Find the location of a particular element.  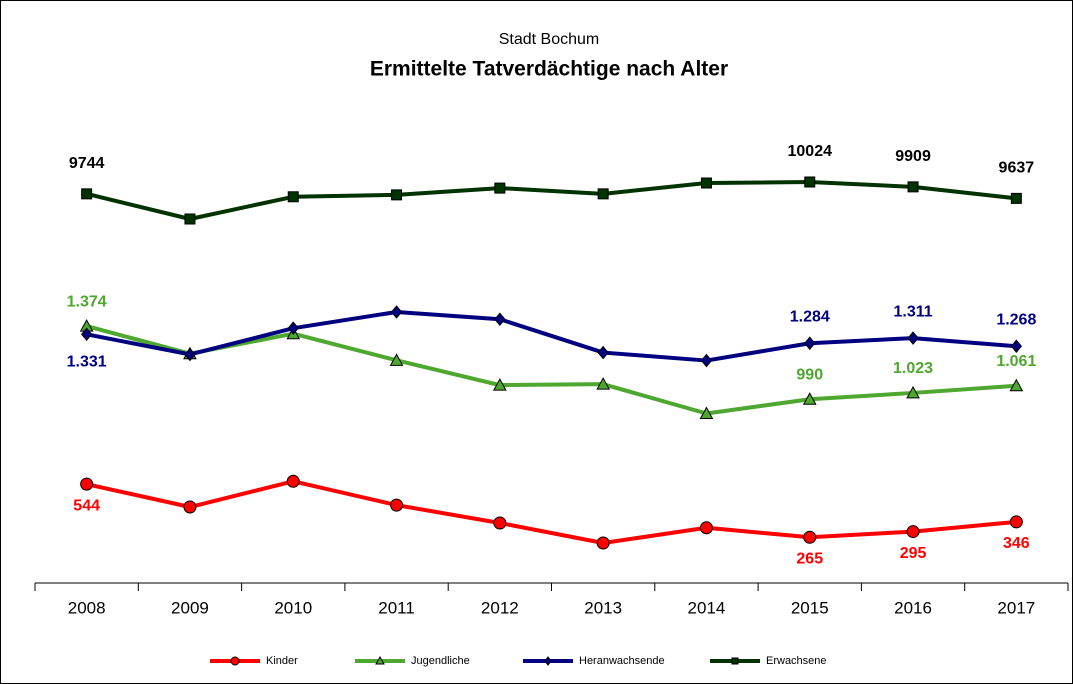

data-label: 9637 is located at coordinates (1017, 168).